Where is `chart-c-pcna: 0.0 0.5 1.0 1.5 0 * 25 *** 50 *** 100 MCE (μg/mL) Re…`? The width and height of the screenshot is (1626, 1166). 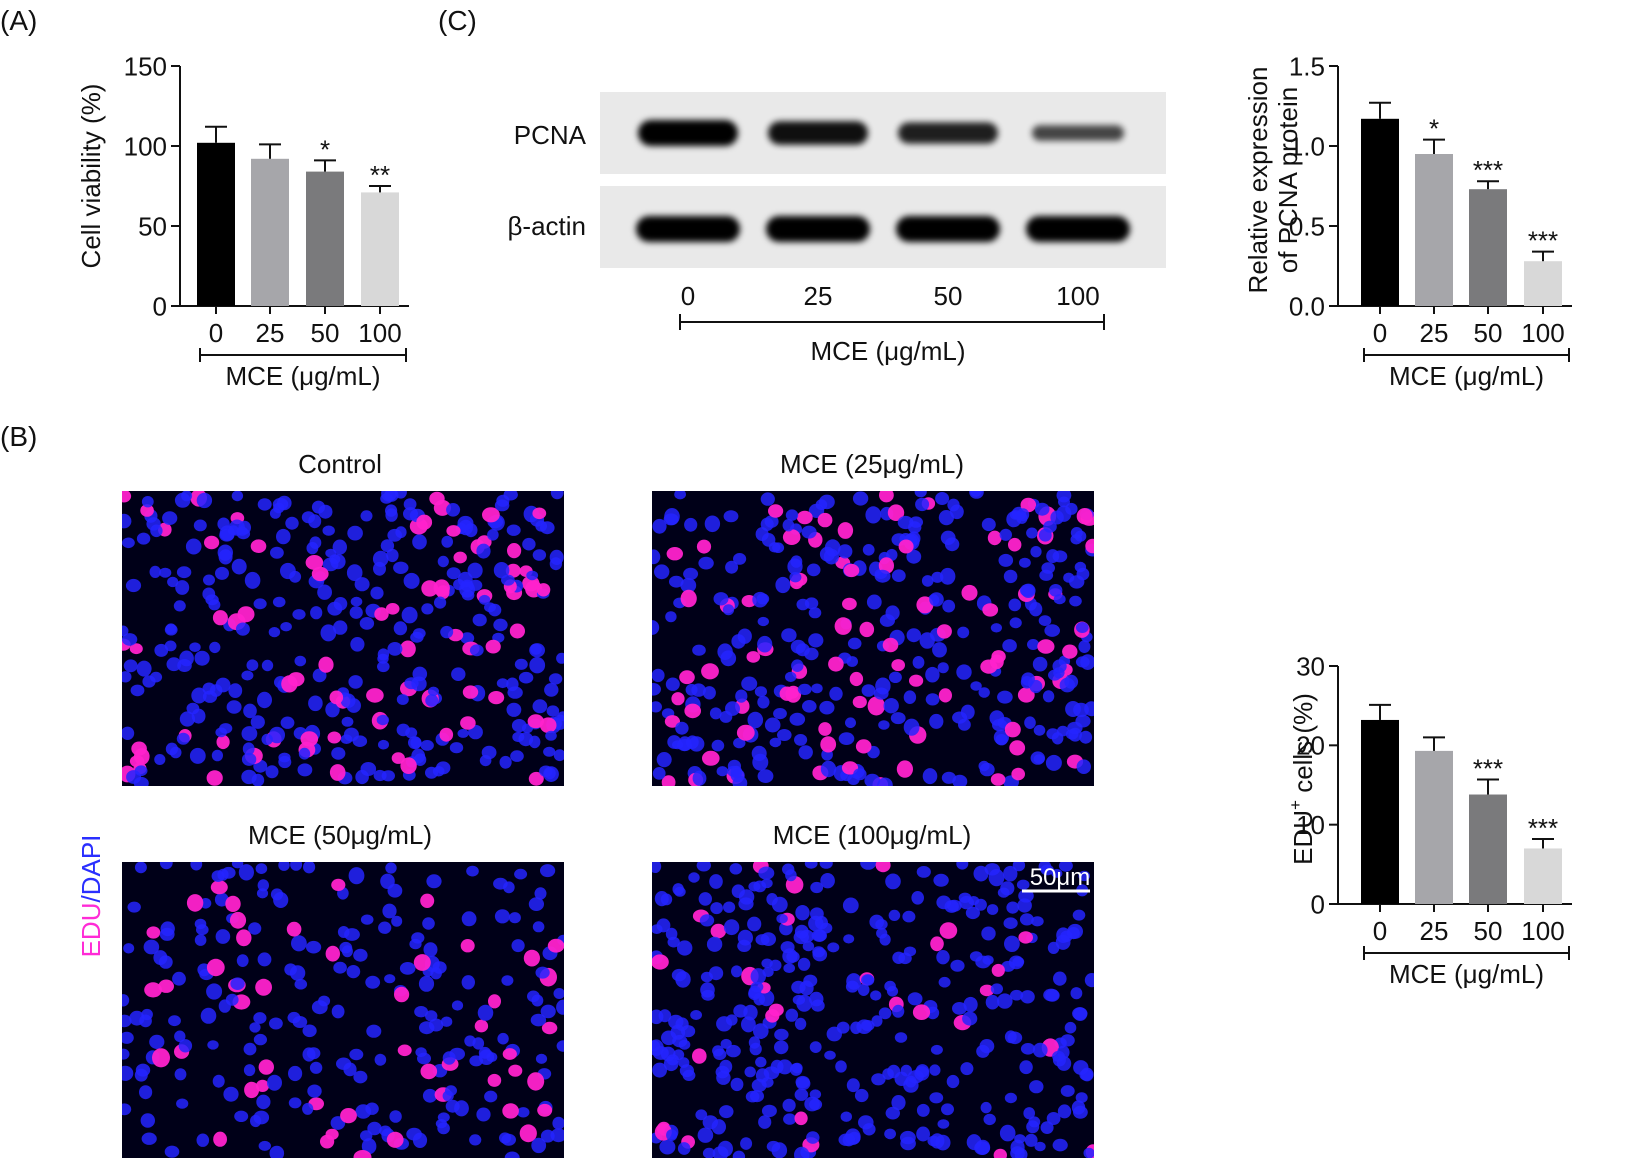 chart-c-pcna: 0.0 0.5 1.0 1.5 0 * 25 *** 50 *** 100 MCE (μg/mL) Re… is located at coordinates (1407, 221).